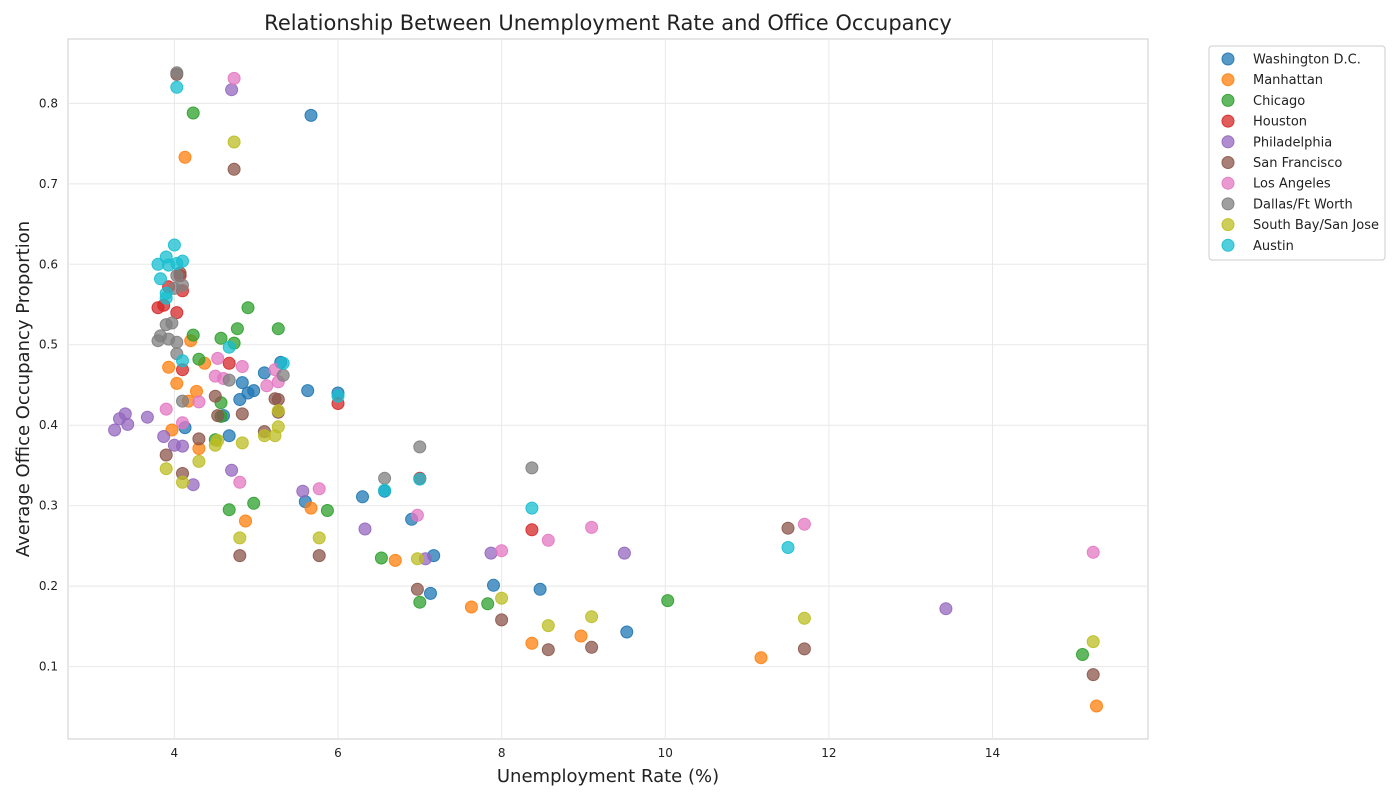 The width and height of the screenshot is (1400, 800). I want to click on x-tick-label: 8, so click(502, 753).